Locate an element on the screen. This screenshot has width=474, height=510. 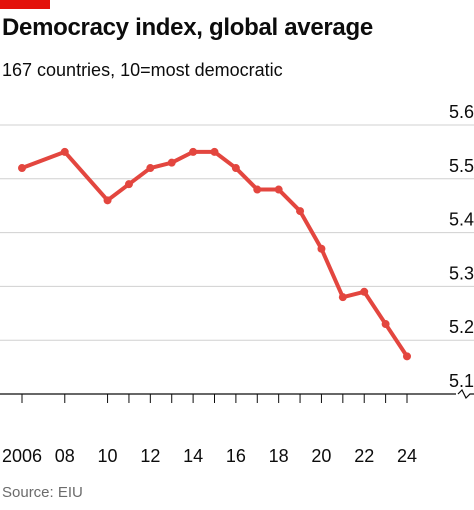
x-tick-label: 10 is located at coordinates (108, 456).